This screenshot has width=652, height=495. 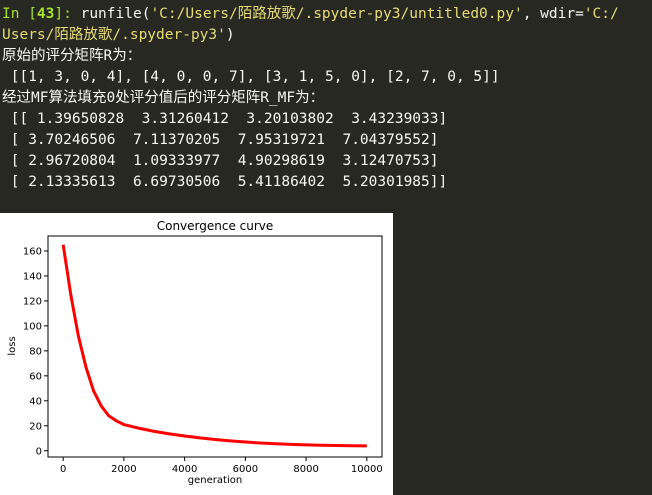 I want to click on x-axis-label: generation, so click(x=215, y=480).